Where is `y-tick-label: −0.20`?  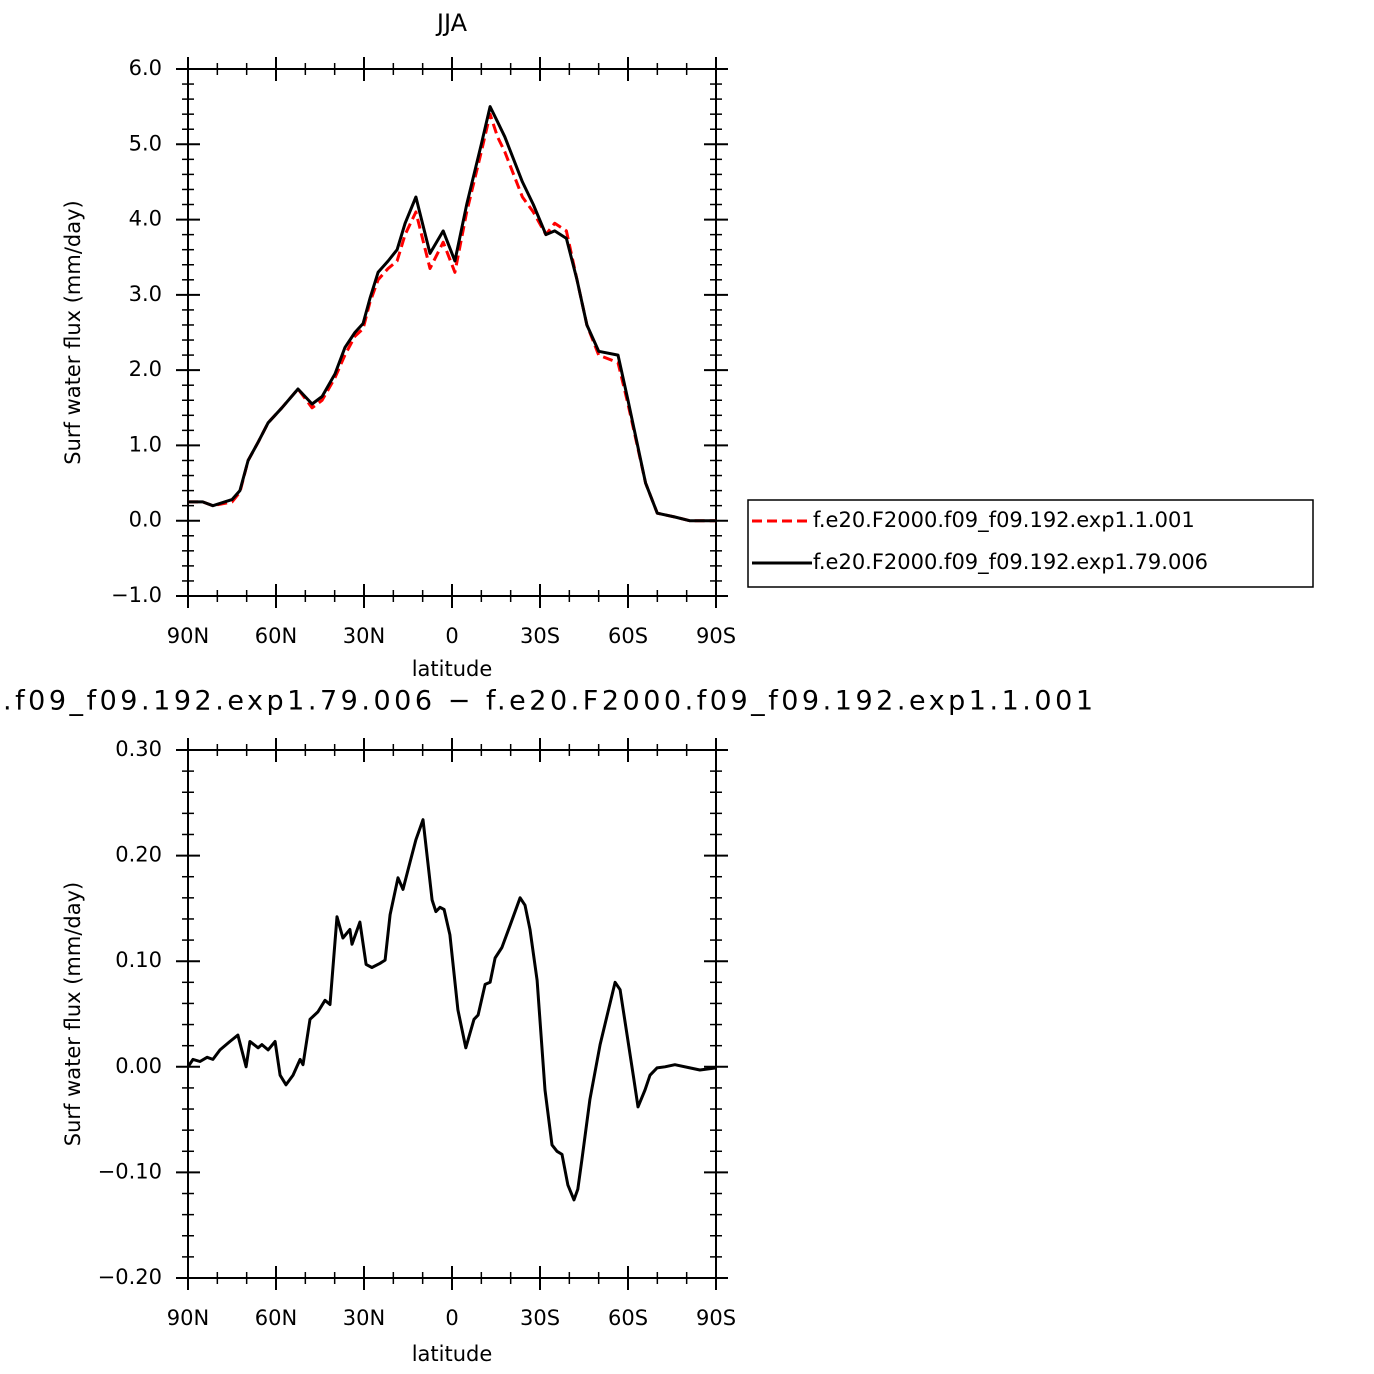 y-tick-label: −0.20 is located at coordinates (130, 1277).